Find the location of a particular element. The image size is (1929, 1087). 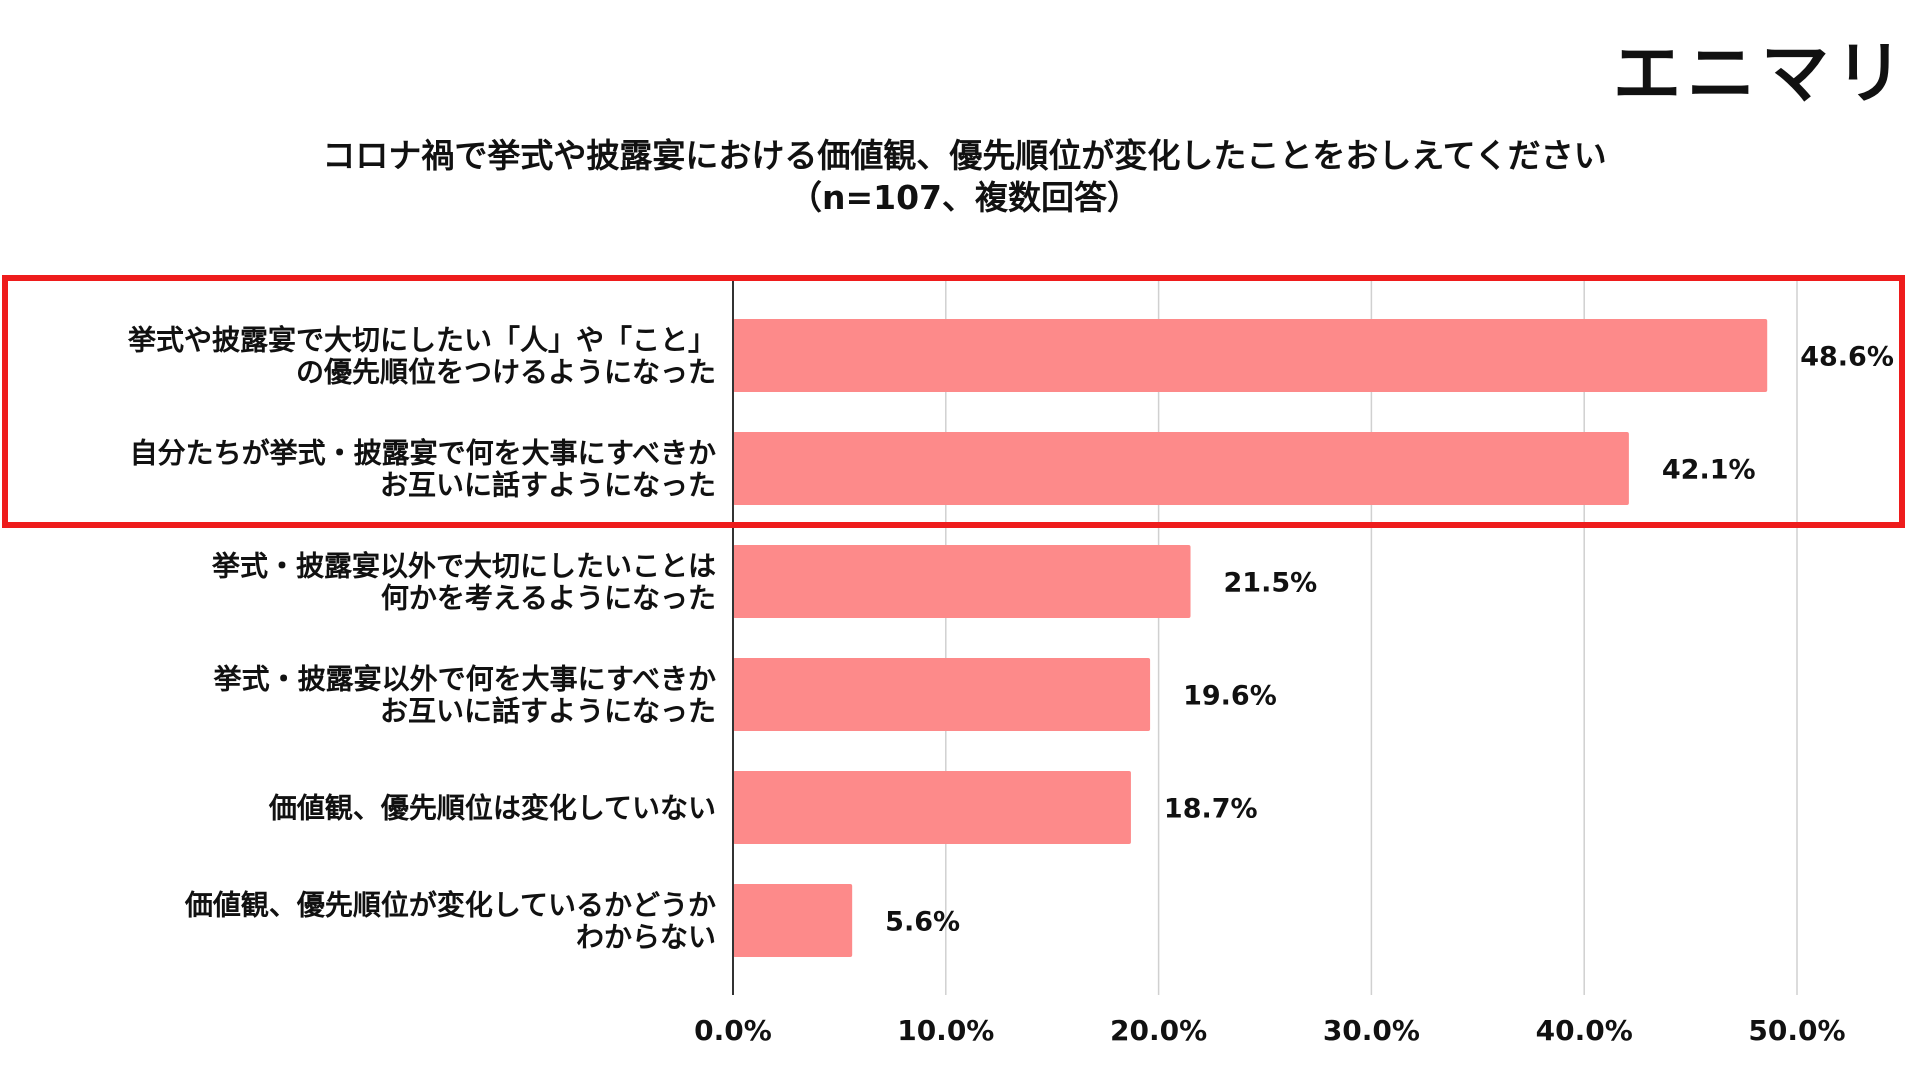

category-label-1: 自分たちが挙式・披露宴で何を大事にすべきか is located at coordinates (423, 453).